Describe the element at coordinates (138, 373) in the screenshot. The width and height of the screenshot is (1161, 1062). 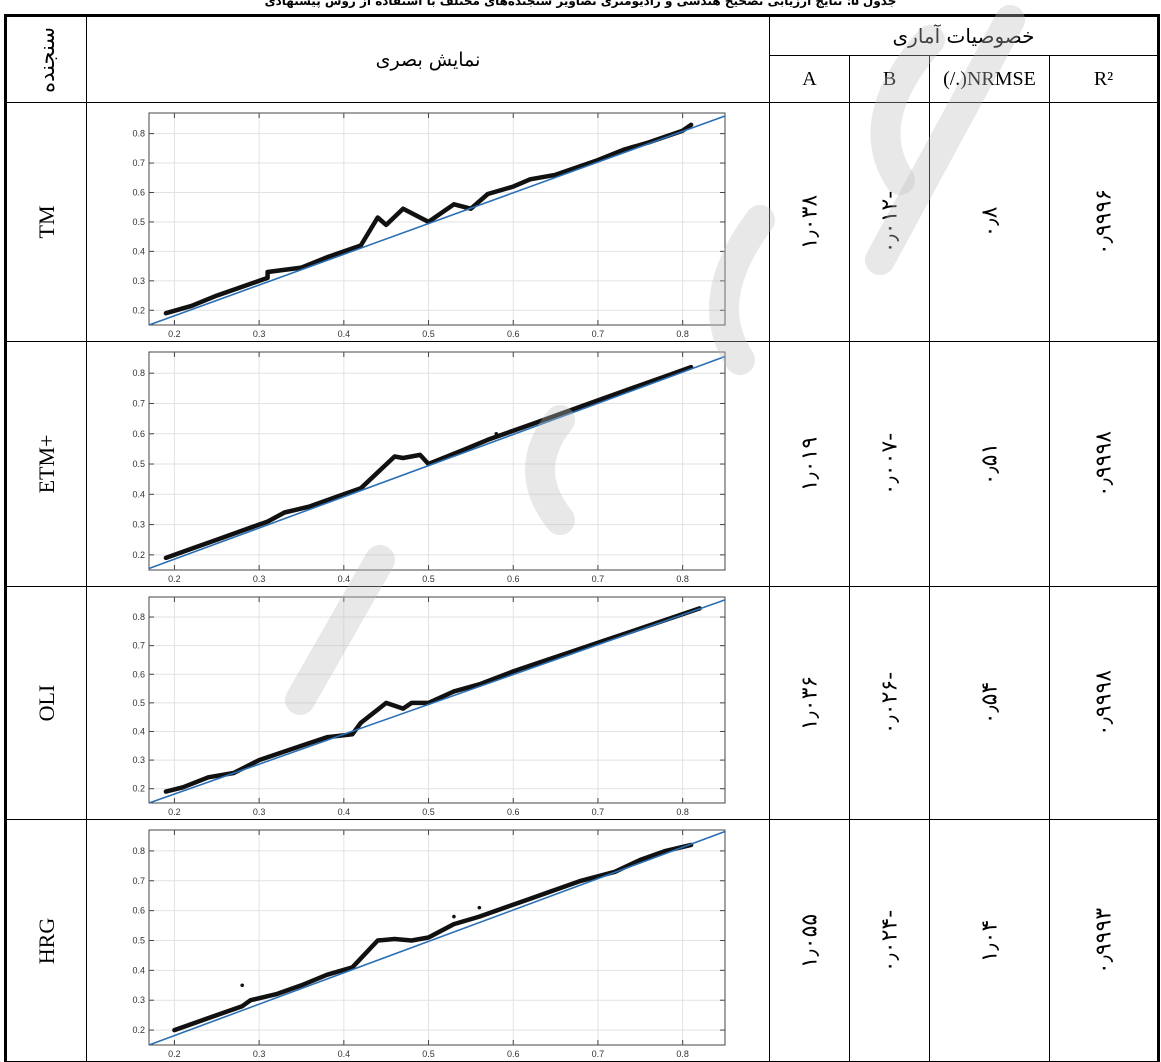
I see `y-tick-label: 0.8` at that location.